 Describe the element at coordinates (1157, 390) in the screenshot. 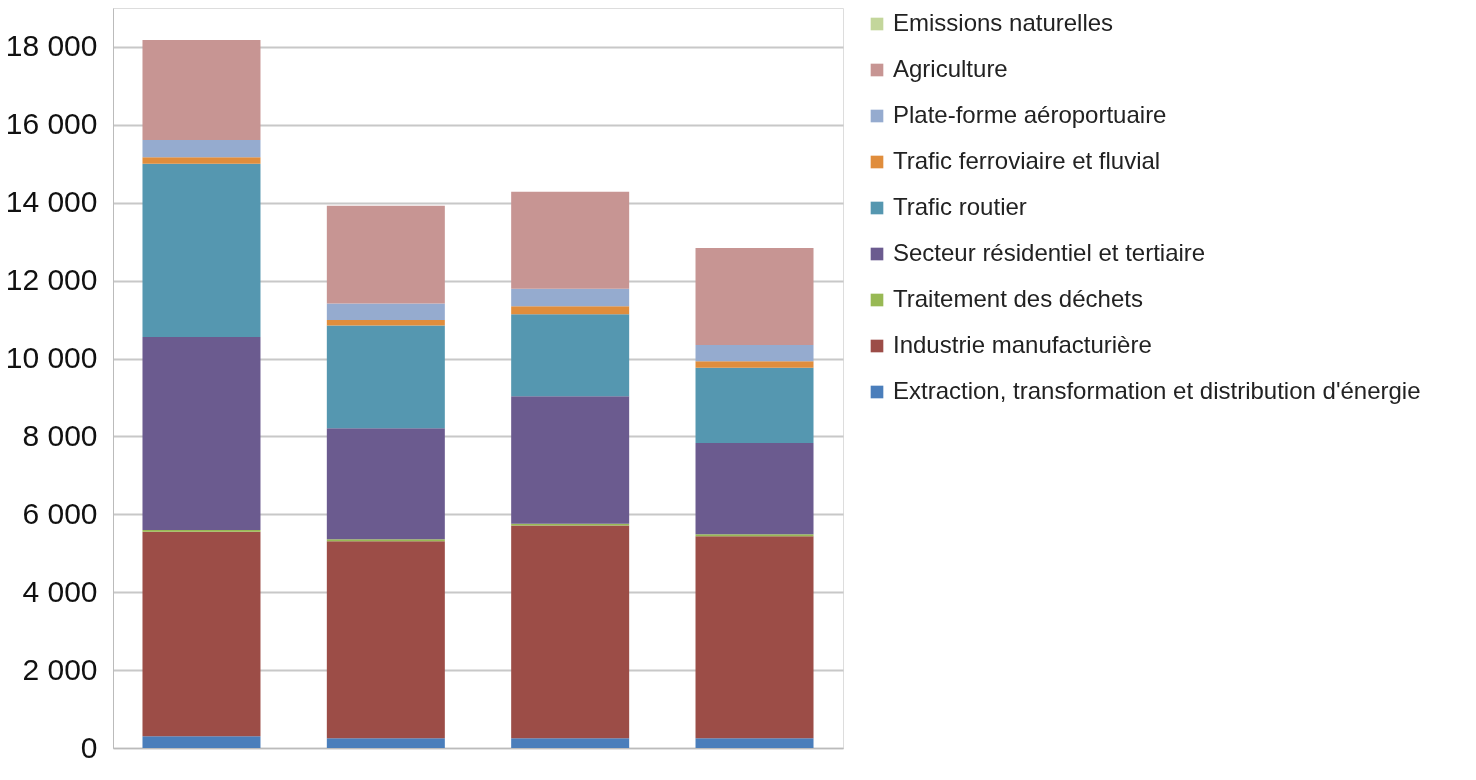

I see `legend-label: Extraction, transformation et distribution d'énergie` at that location.